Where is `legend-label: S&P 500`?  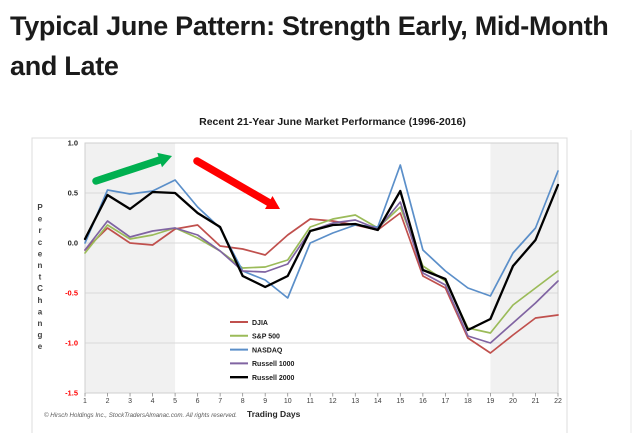
legend-label: S&P 500 is located at coordinates (266, 337).